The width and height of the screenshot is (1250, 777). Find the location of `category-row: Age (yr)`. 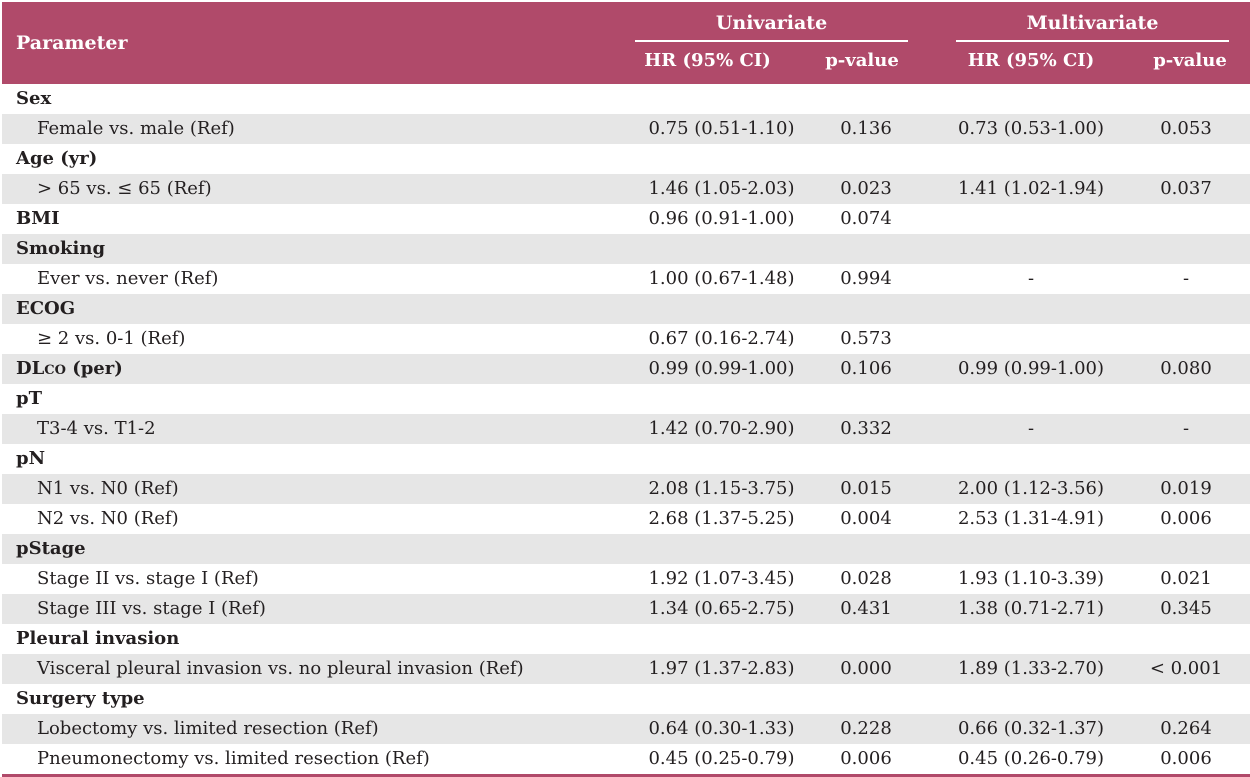

category-row: Age (yr) is located at coordinates (626, 159).